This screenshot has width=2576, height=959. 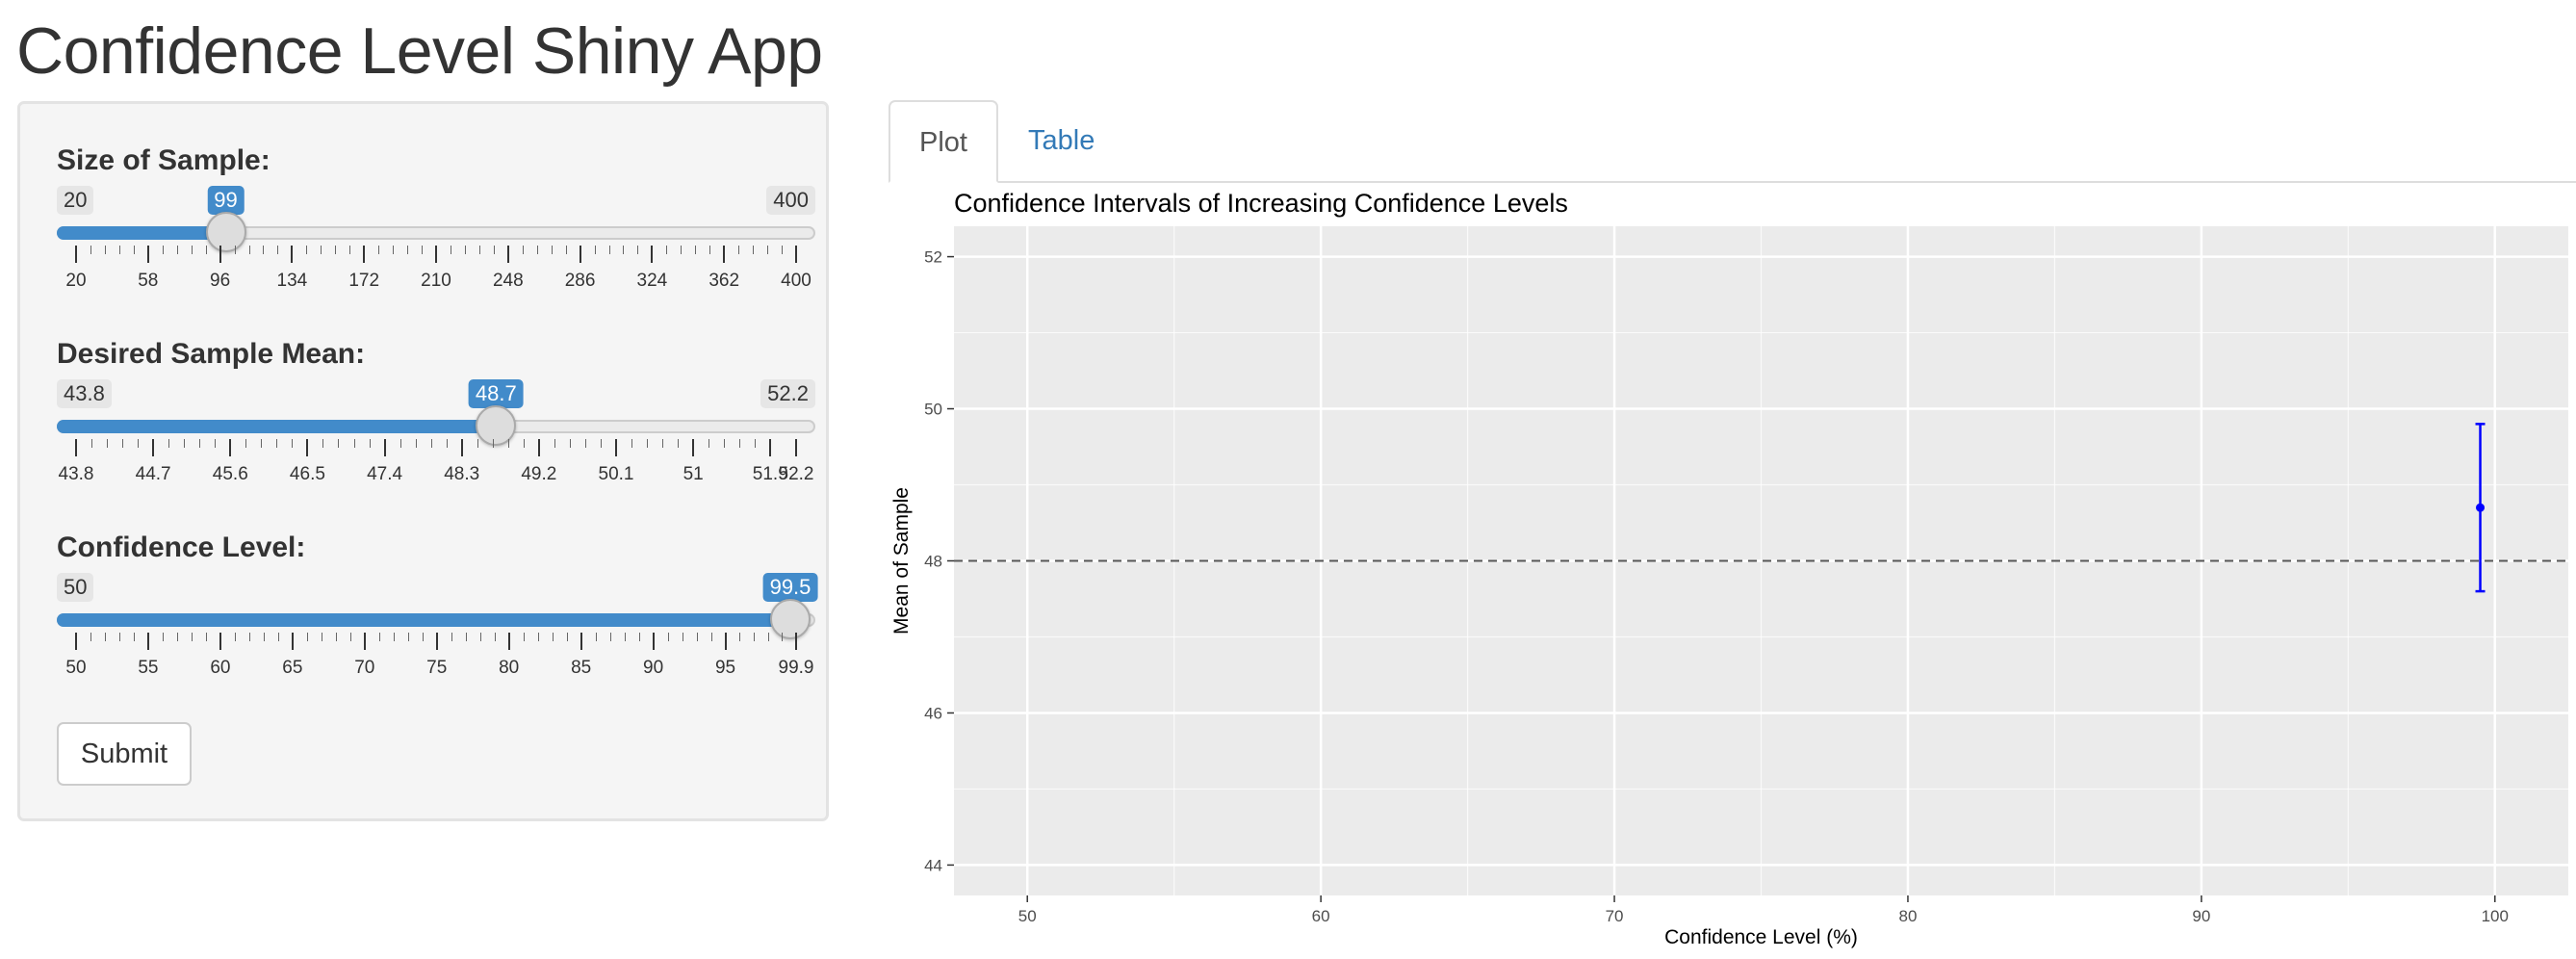 What do you see at coordinates (385, 474) in the screenshot?
I see `sample-mean-tick-label: 47.4` at bounding box center [385, 474].